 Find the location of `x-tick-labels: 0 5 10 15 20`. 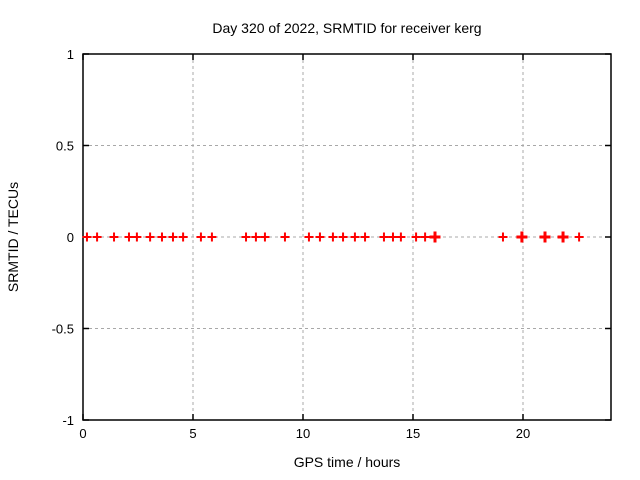

x-tick-labels: 0 5 10 15 20 is located at coordinates (304, 433).